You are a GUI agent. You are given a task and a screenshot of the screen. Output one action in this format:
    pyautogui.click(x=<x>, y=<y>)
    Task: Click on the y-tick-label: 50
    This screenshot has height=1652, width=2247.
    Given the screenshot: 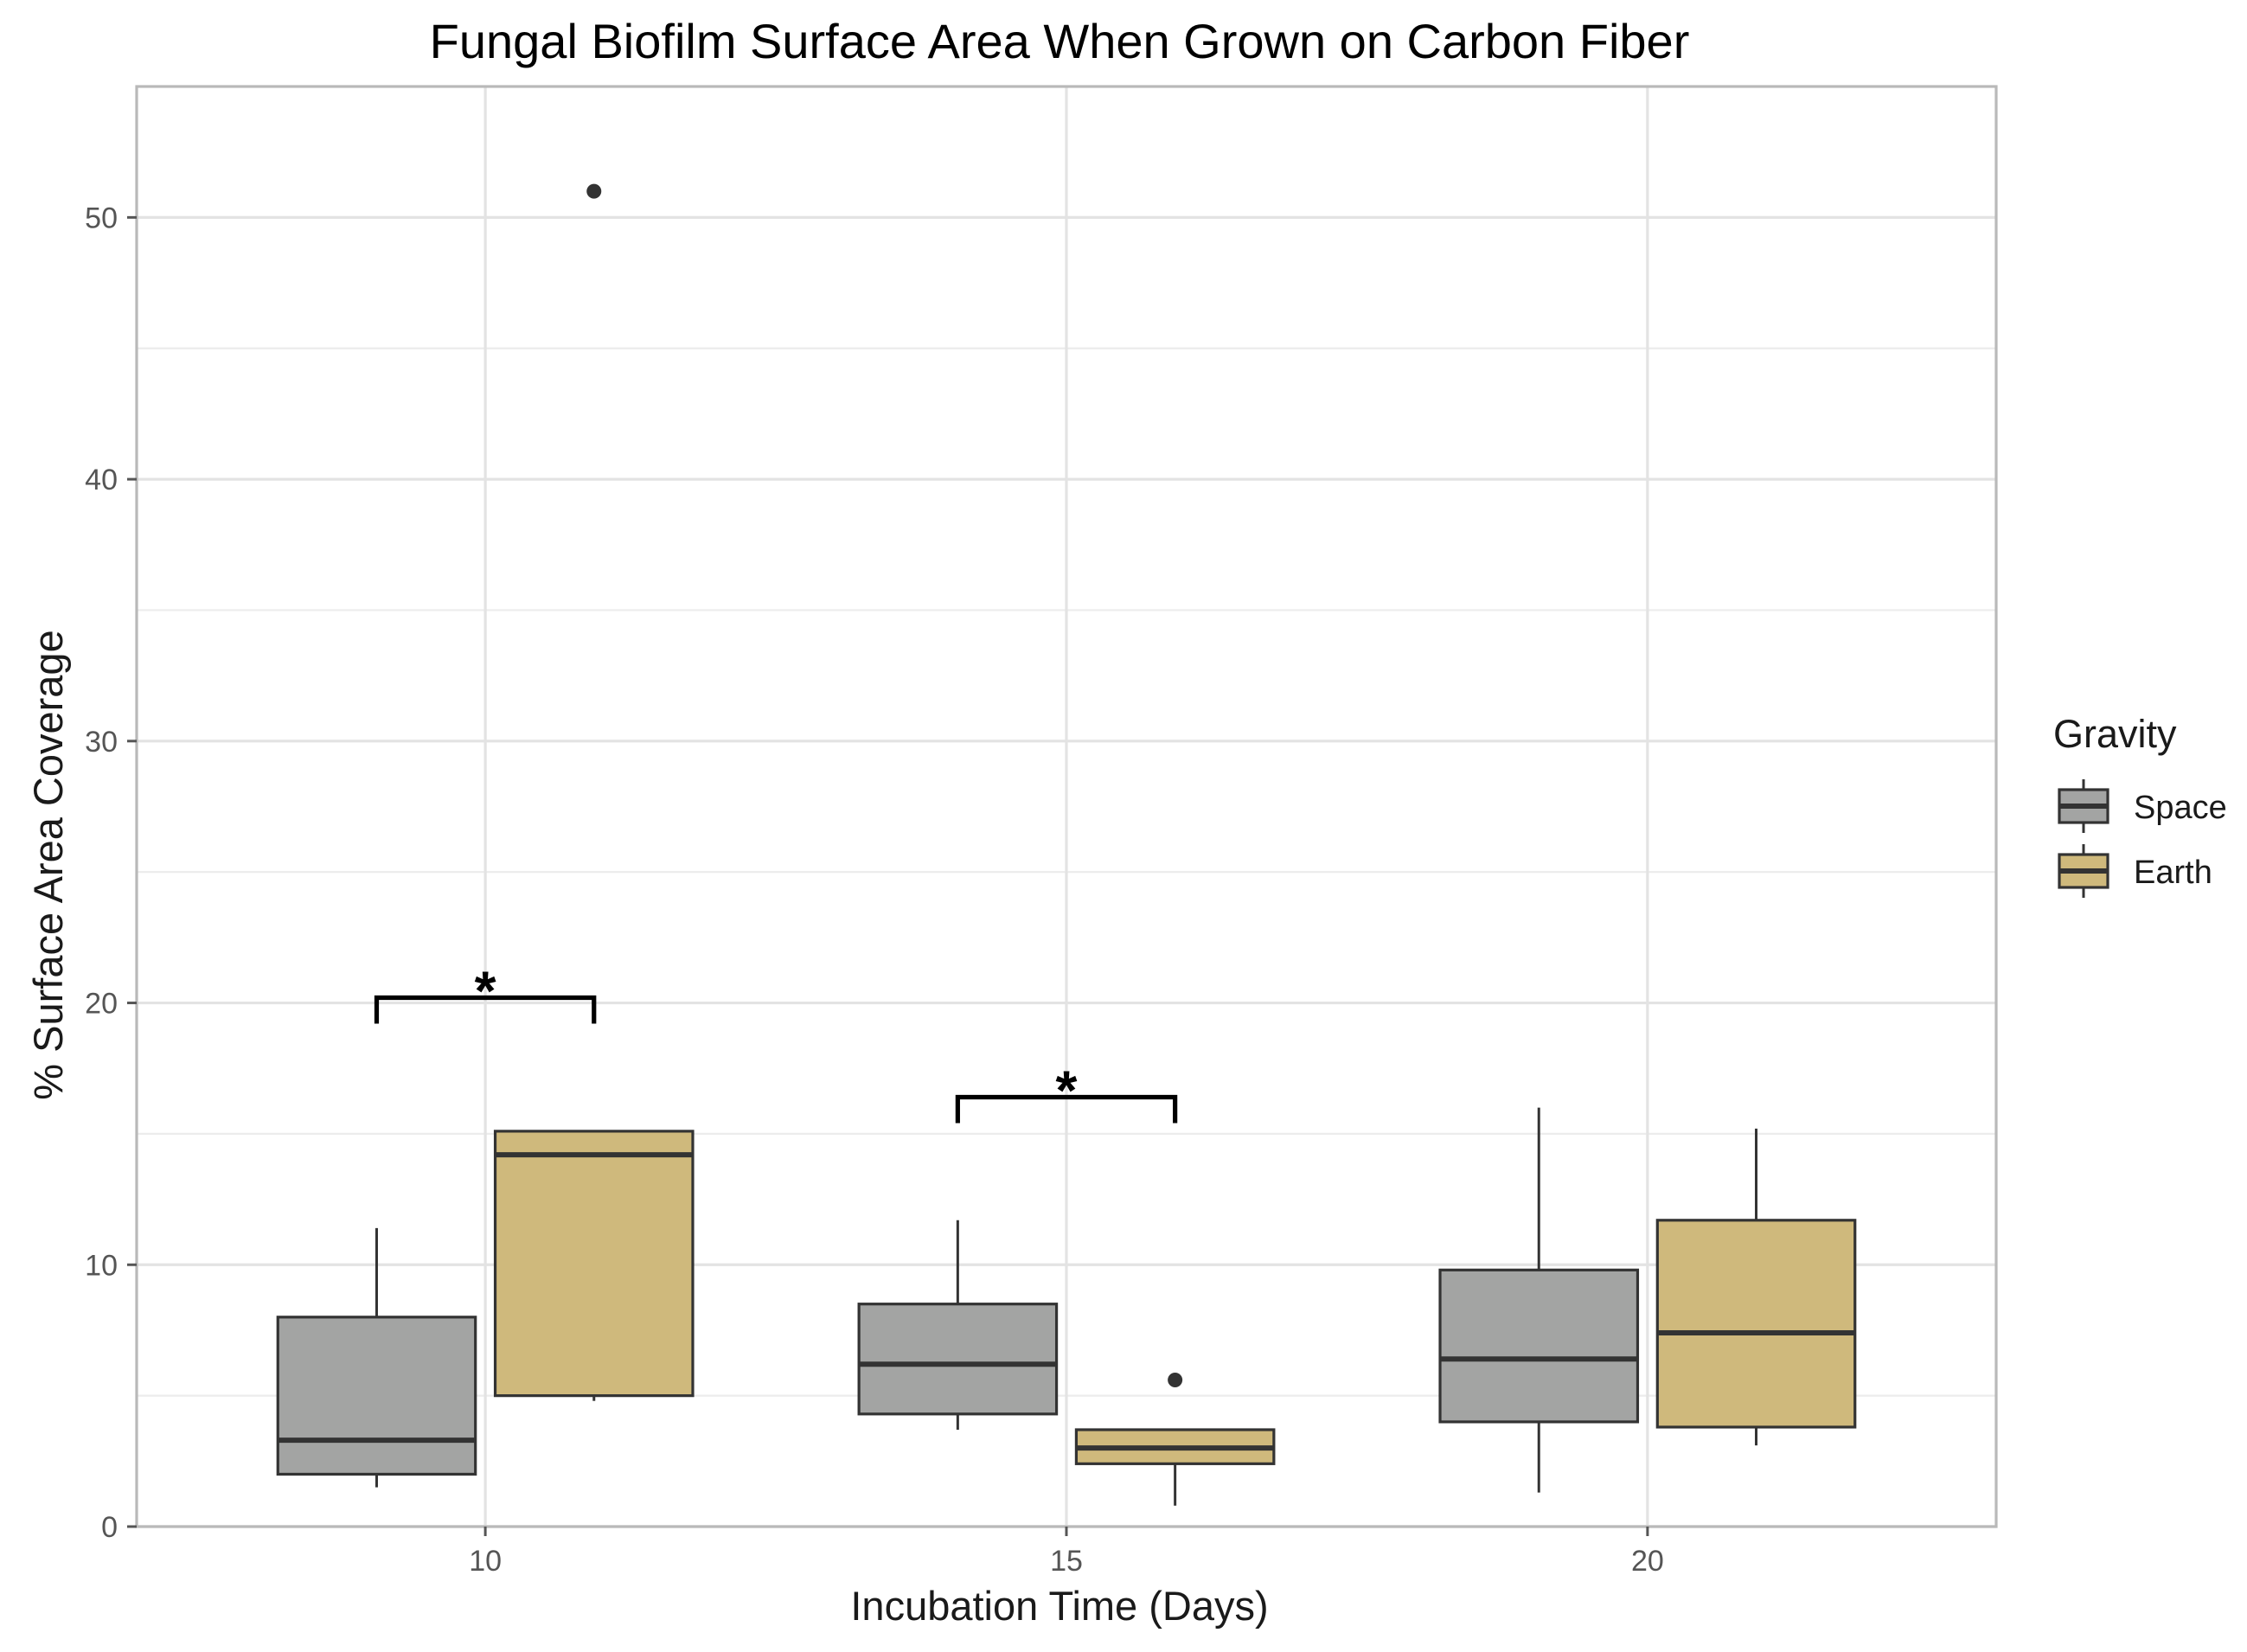 What is the action you would take?
    pyautogui.click(x=102, y=218)
    